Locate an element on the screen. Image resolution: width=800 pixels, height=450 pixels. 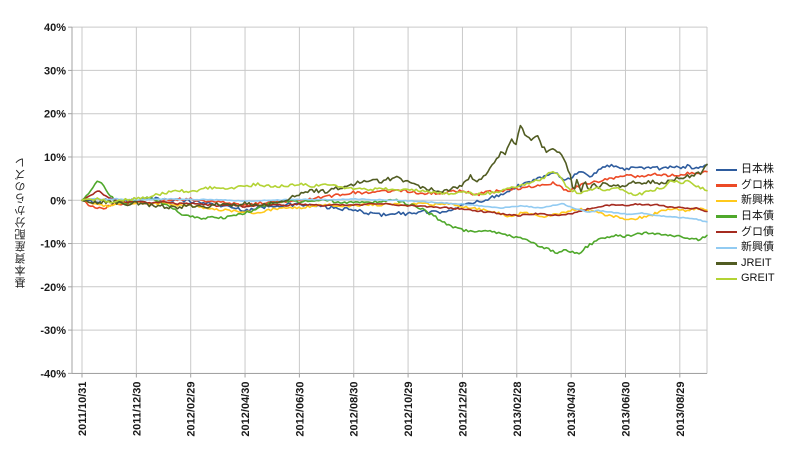
legend-item: グロ株 is located at coordinates (745, 186).